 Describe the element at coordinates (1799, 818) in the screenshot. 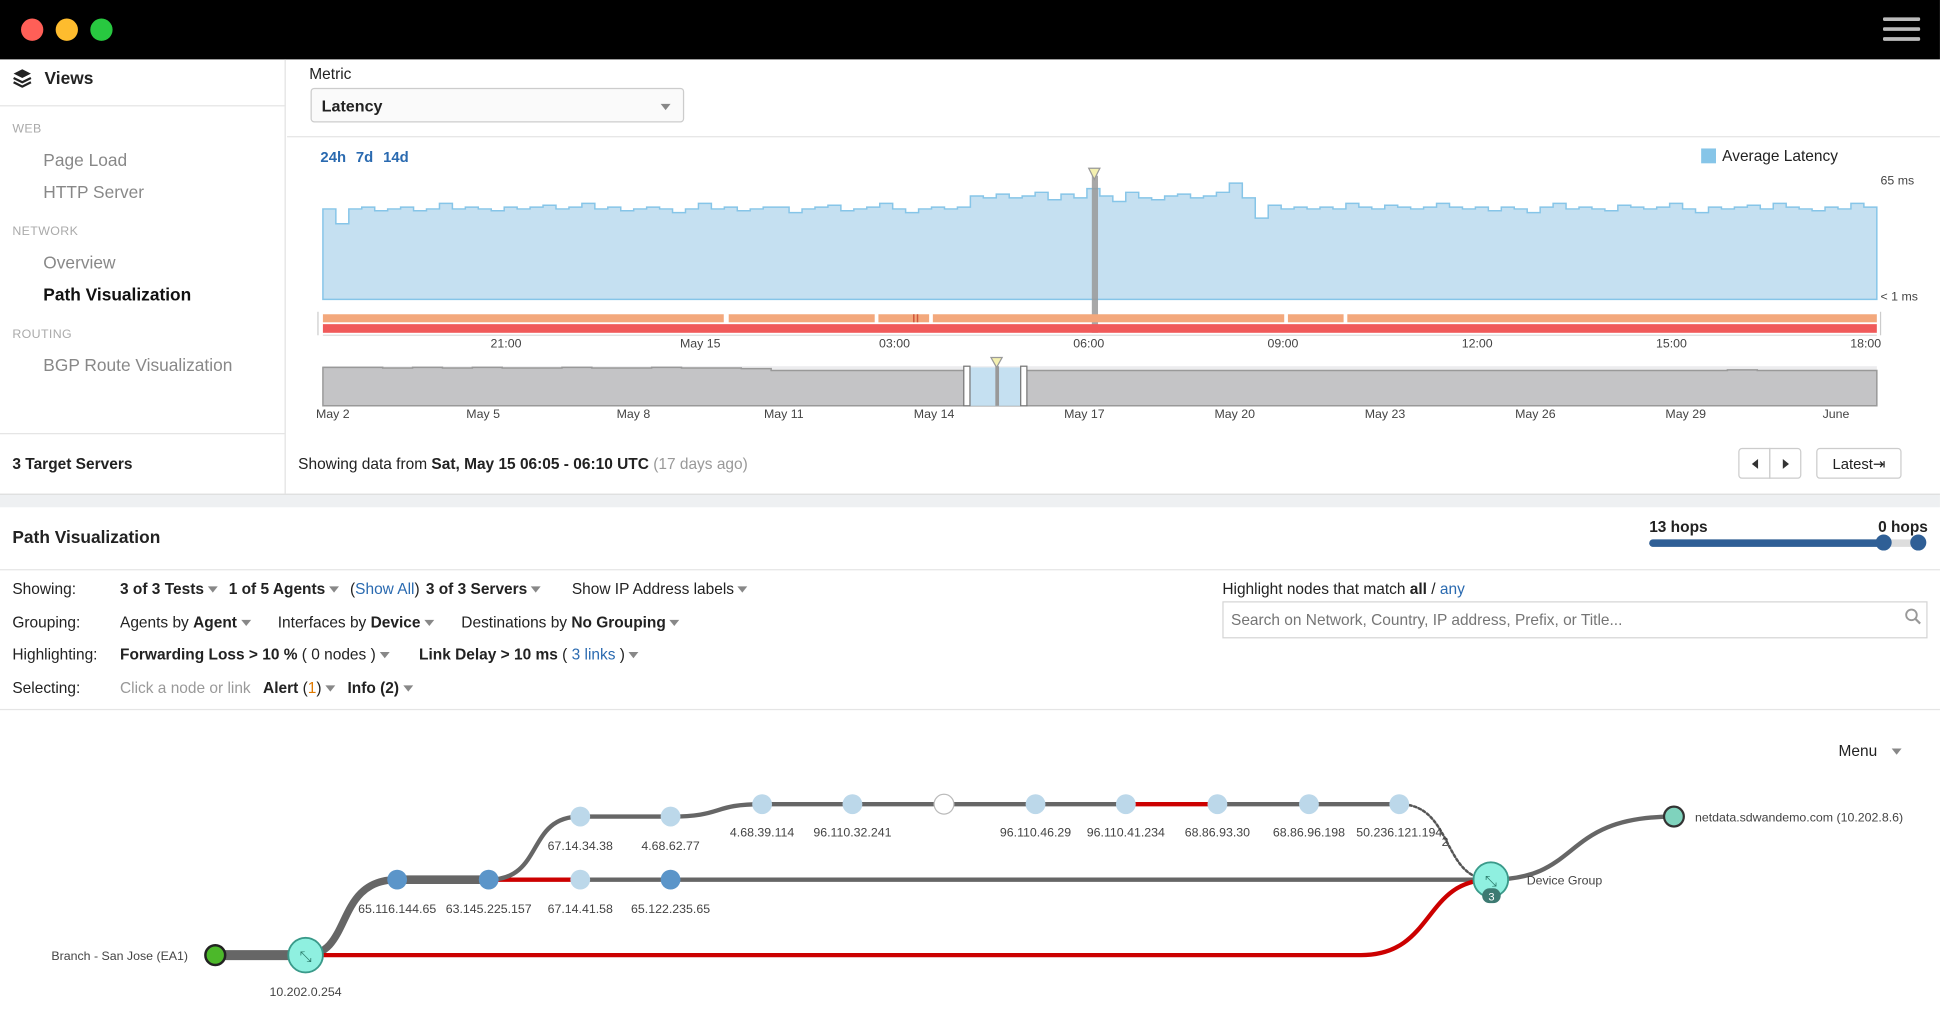

I see `destination-label: netdata.sdwandemo.com (10.202.8.6)` at that location.